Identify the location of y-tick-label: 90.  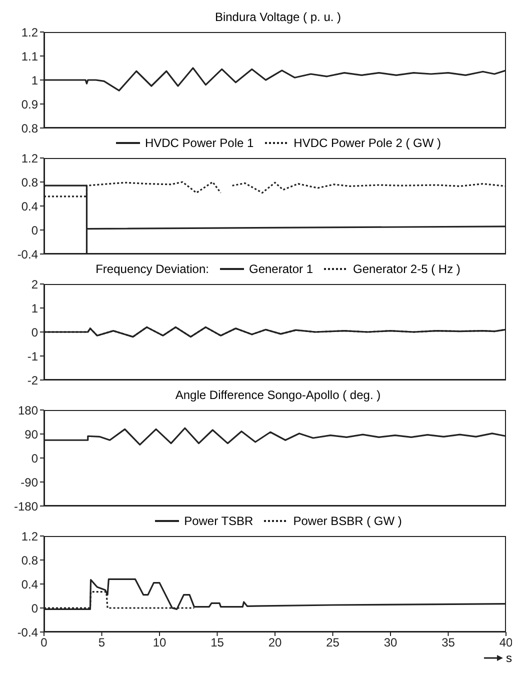
(31, 434).